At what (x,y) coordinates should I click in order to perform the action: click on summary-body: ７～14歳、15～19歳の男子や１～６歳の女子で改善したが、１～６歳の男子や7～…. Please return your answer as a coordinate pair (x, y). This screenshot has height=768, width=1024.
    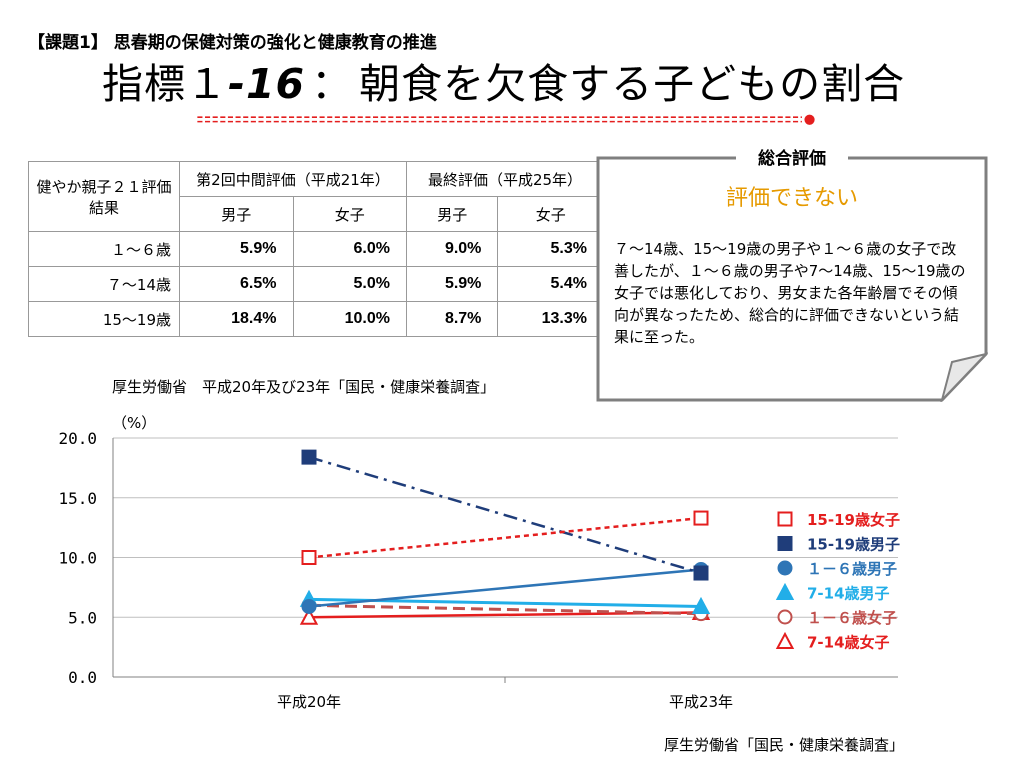
    Looking at the image, I should click on (790, 293).